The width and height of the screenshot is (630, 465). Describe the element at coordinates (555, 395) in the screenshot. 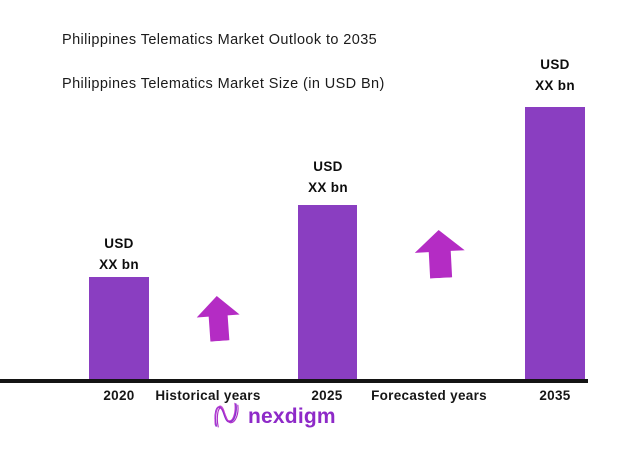

I see `x-axis-label-2035: 2035` at that location.